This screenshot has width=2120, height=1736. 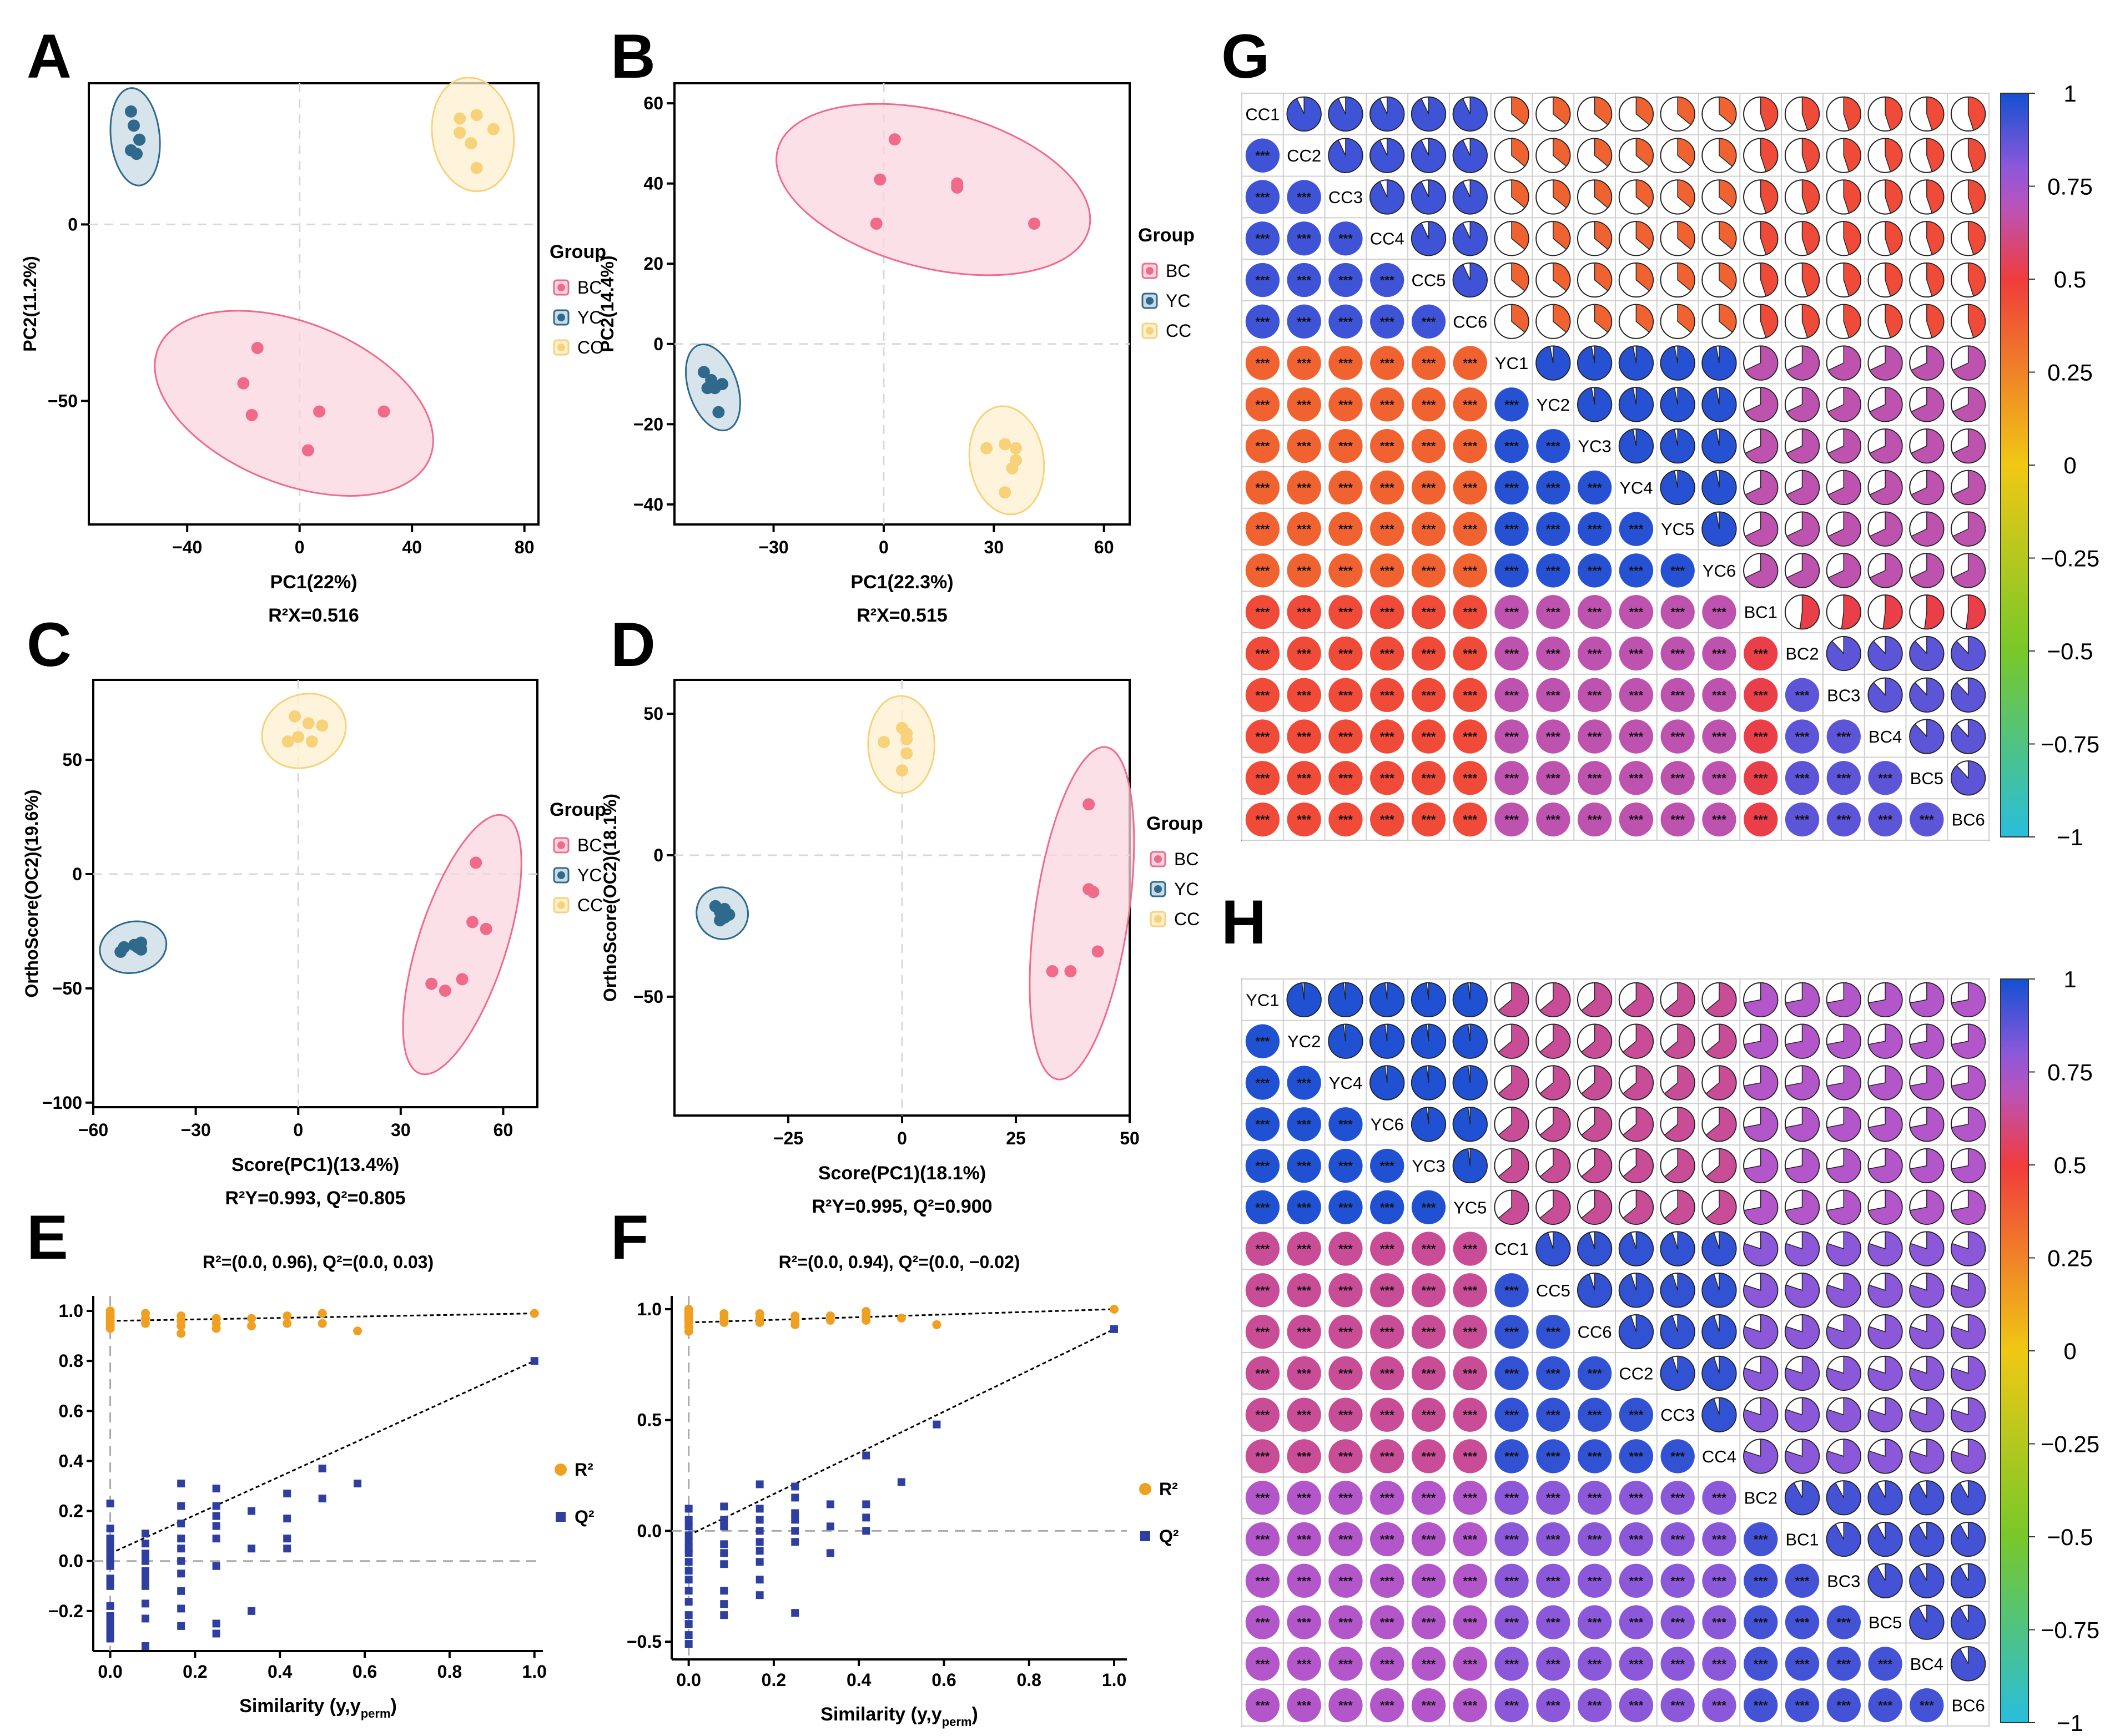 I want to click on legend-dot-CC, so click(x=1150, y=331).